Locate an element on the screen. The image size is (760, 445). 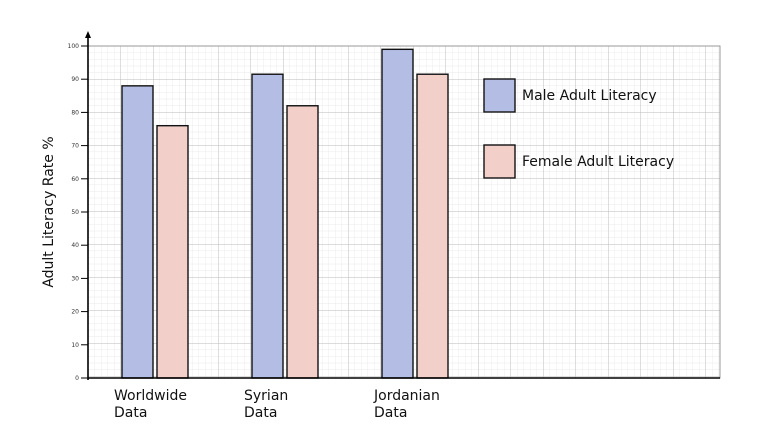
x-category-label: Jordanian Data is located at coordinates (406, 404).